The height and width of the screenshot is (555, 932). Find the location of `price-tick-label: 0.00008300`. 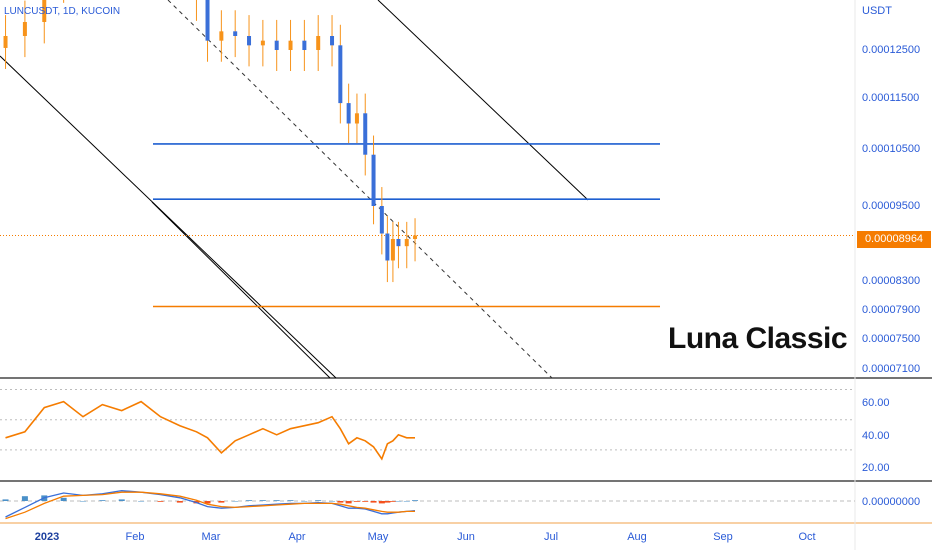

price-tick-label: 0.00008300 is located at coordinates (891, 281).